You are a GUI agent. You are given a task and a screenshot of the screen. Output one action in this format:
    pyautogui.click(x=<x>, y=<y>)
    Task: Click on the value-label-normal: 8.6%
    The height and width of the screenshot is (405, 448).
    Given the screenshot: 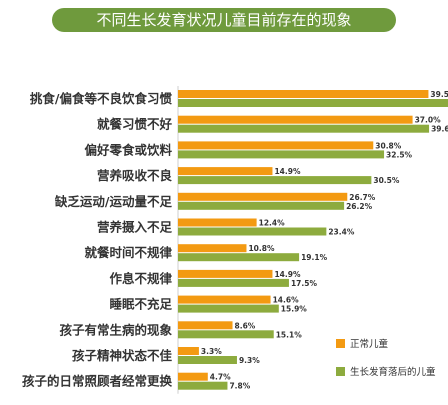 What is the action you would take?
    pyautogui.click(x=245, y=325)
    